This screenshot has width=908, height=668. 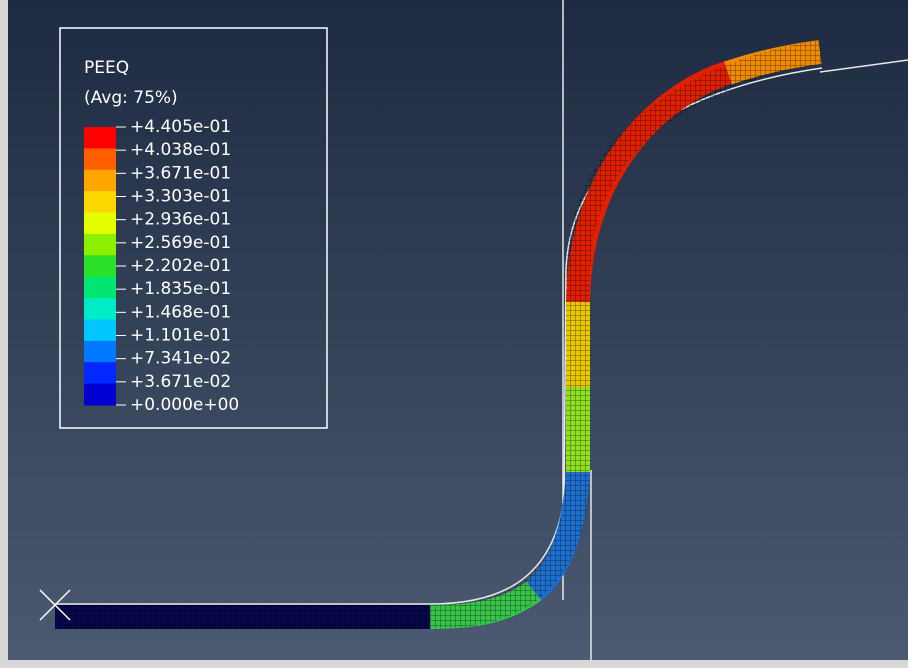 What do you see at coordinates (184, 405) in the screenshot?
I see `legend-label: +0.000e+00` at bounding box center [184, 405].